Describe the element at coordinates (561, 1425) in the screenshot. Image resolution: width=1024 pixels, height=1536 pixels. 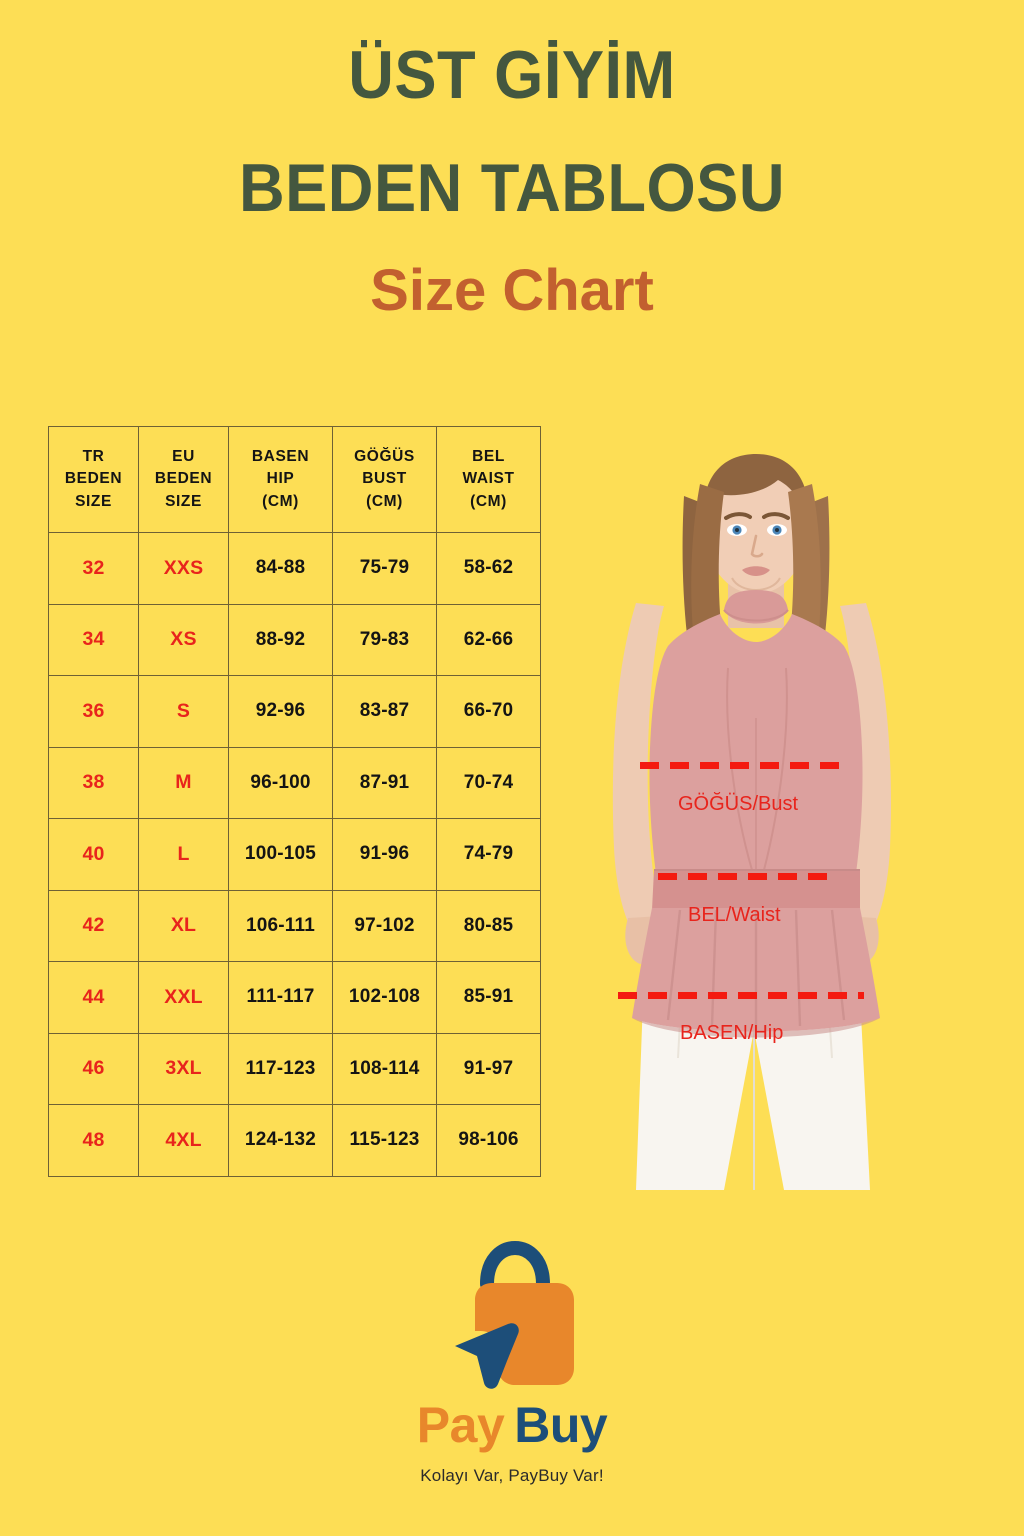
I see `wordmark-buy: Buy` at that location.